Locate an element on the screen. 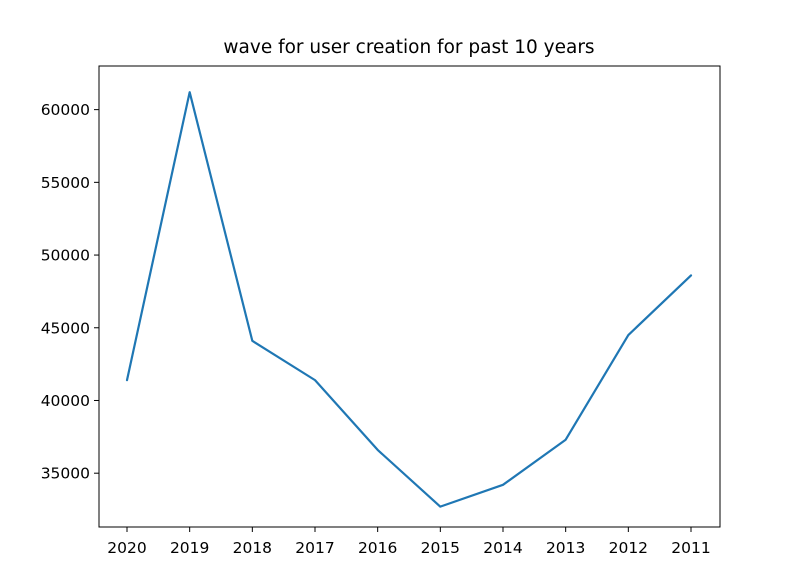 The image size is (794, 586). x-tick-label: 2020 is located at coordinates (126, 548).